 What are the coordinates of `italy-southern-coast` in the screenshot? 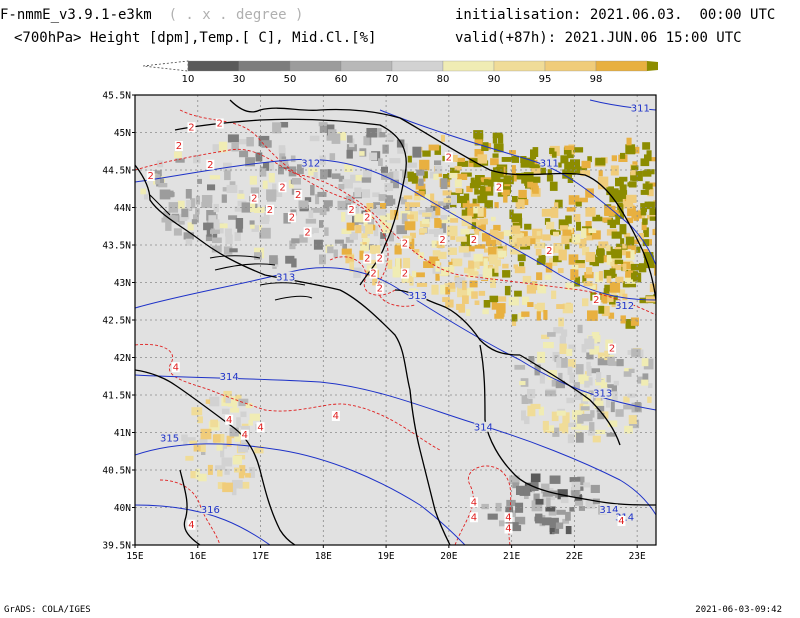 It's located at (190, 507).